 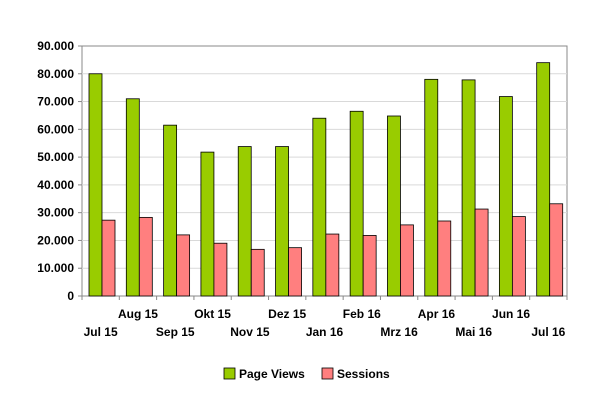 I want to click on y-tick-label: 10.000, so click(x=55, y=268).